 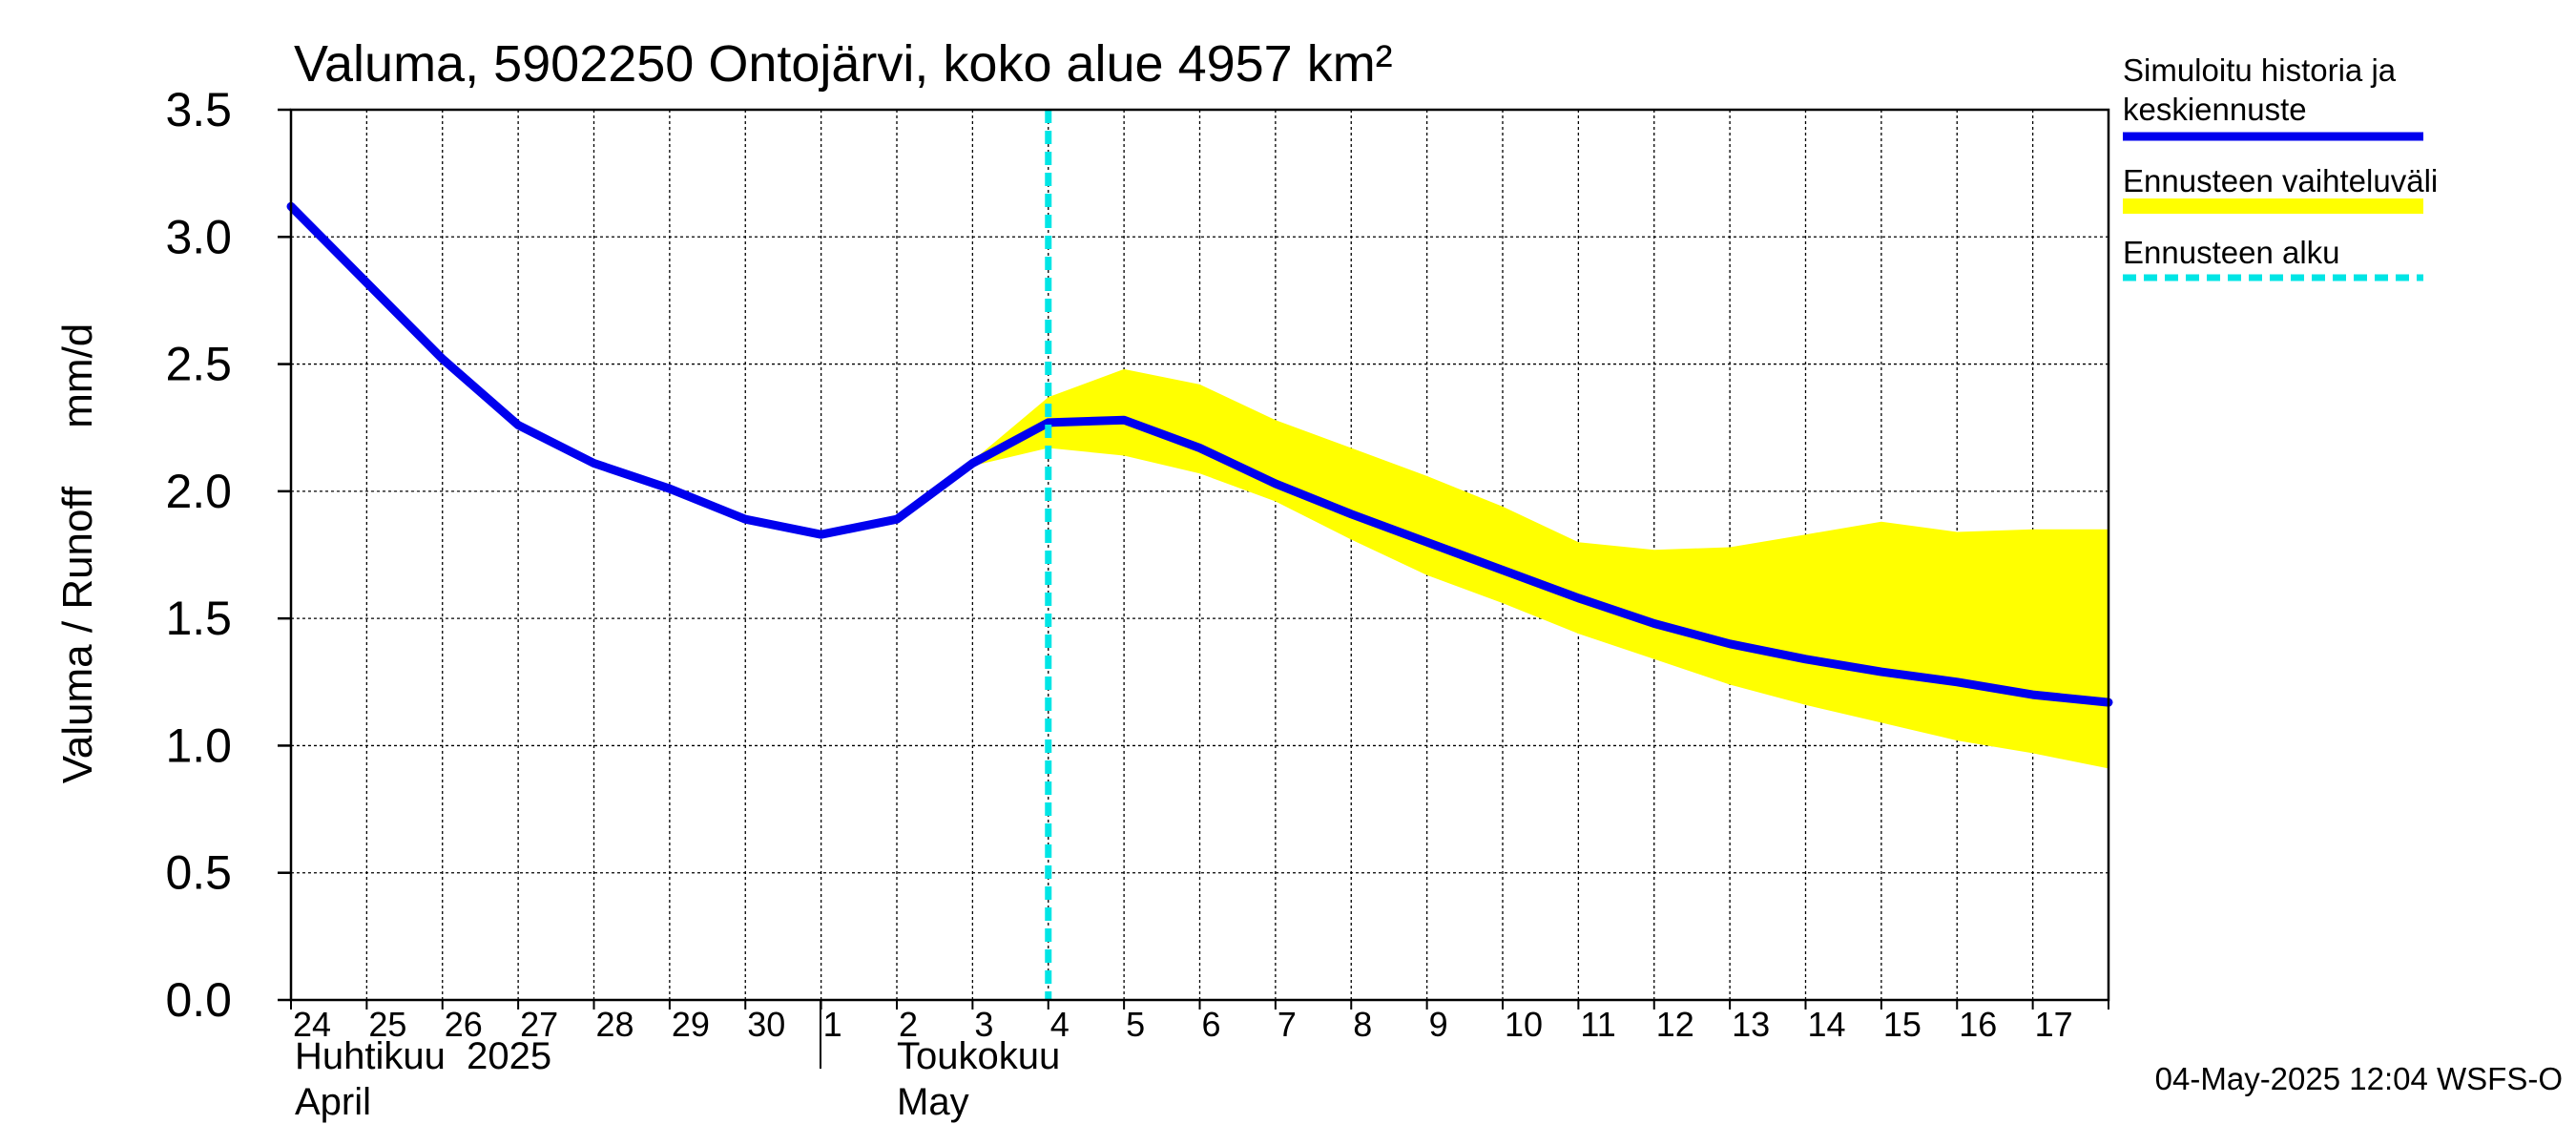 I want to click on x-tick-label: 4, so click(x=1060, y=1025).